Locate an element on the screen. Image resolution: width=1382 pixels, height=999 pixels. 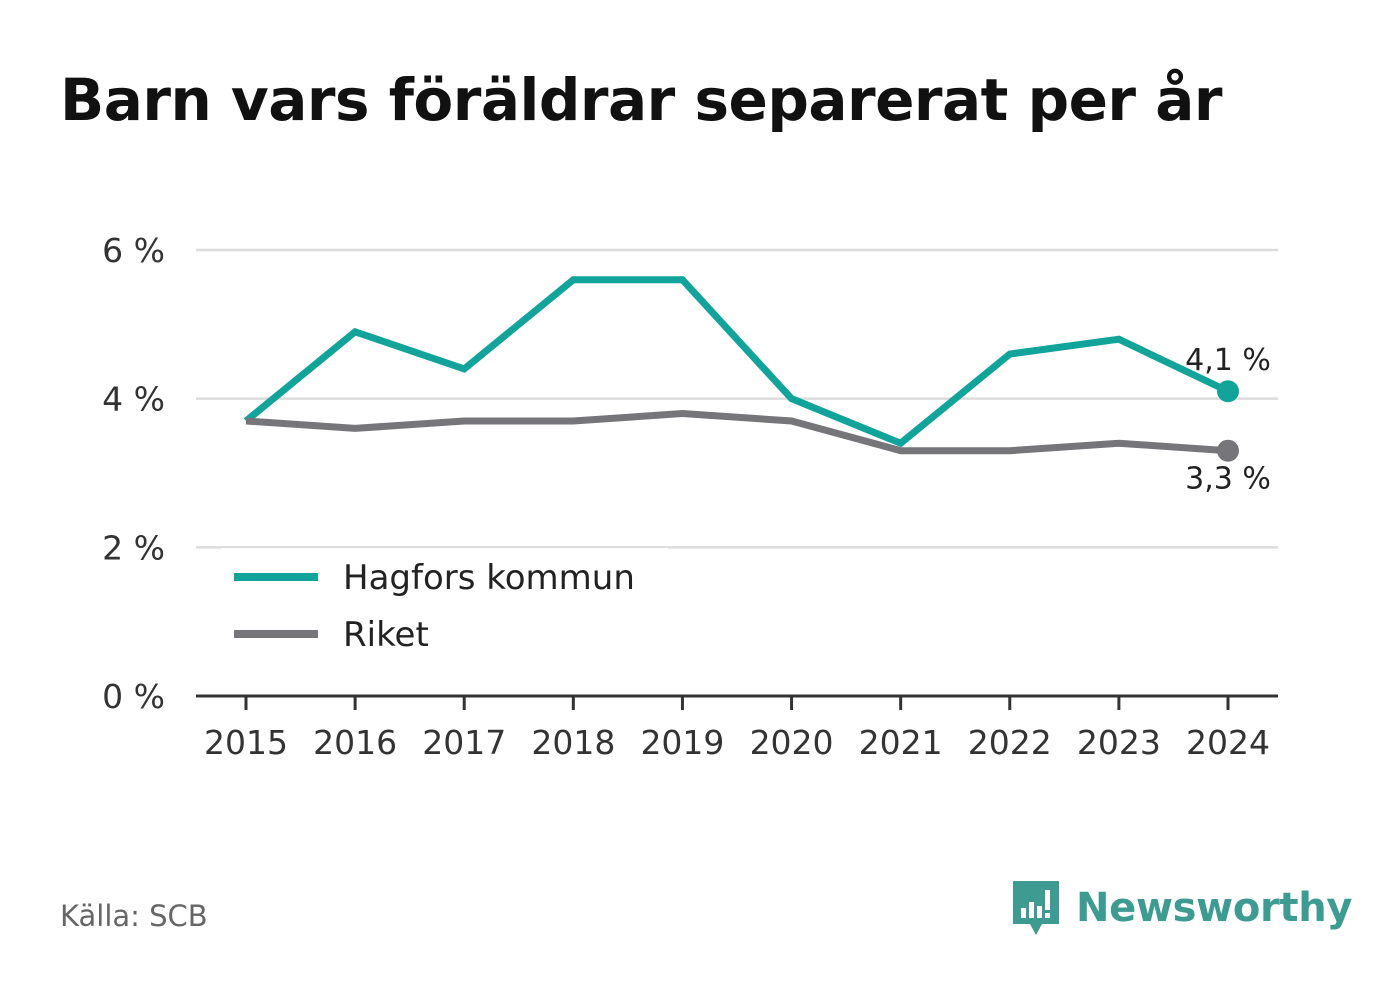
x-tick-label: 2021 is located at coordinates (901, 742).